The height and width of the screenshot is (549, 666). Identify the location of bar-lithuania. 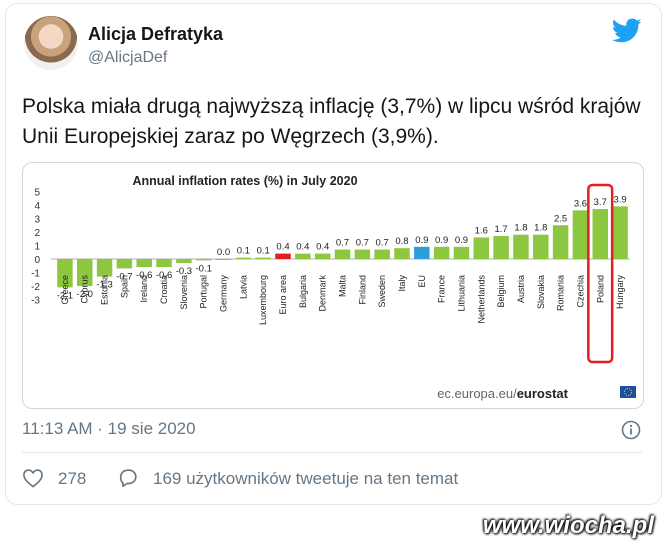
(461, 252).